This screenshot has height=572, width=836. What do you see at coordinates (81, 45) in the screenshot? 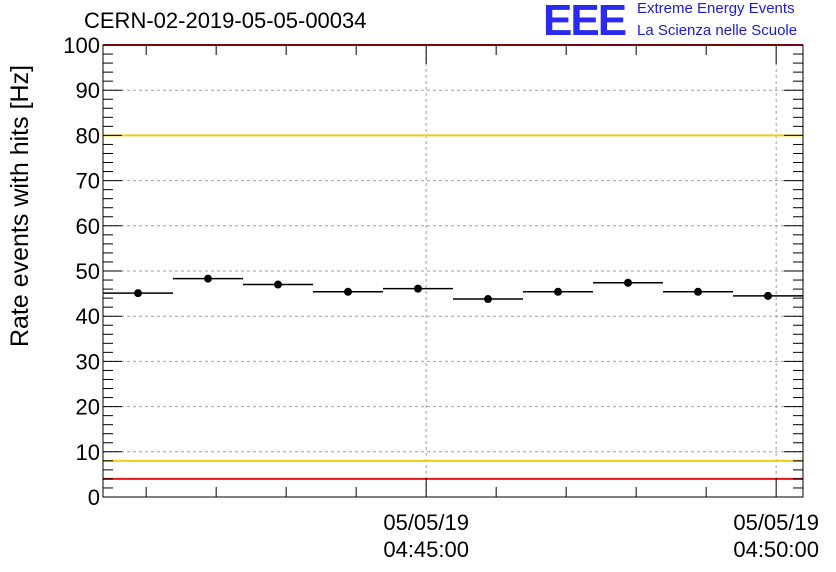
I see `y-tick-label: 100` at bounding box center [81, 45].